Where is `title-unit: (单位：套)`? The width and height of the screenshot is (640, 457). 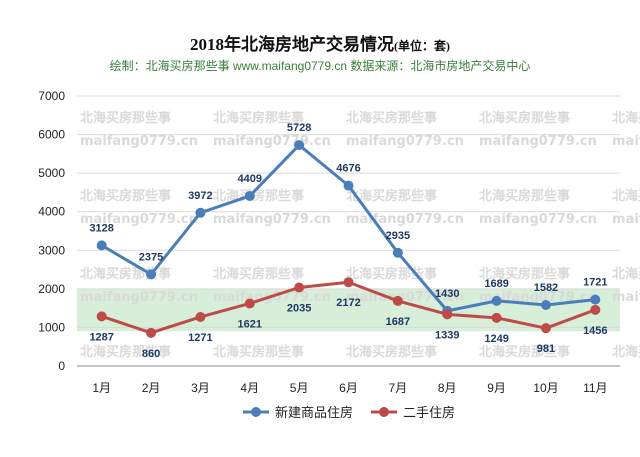
title-unit: (单位：套) is located at coordinates (422, 46).